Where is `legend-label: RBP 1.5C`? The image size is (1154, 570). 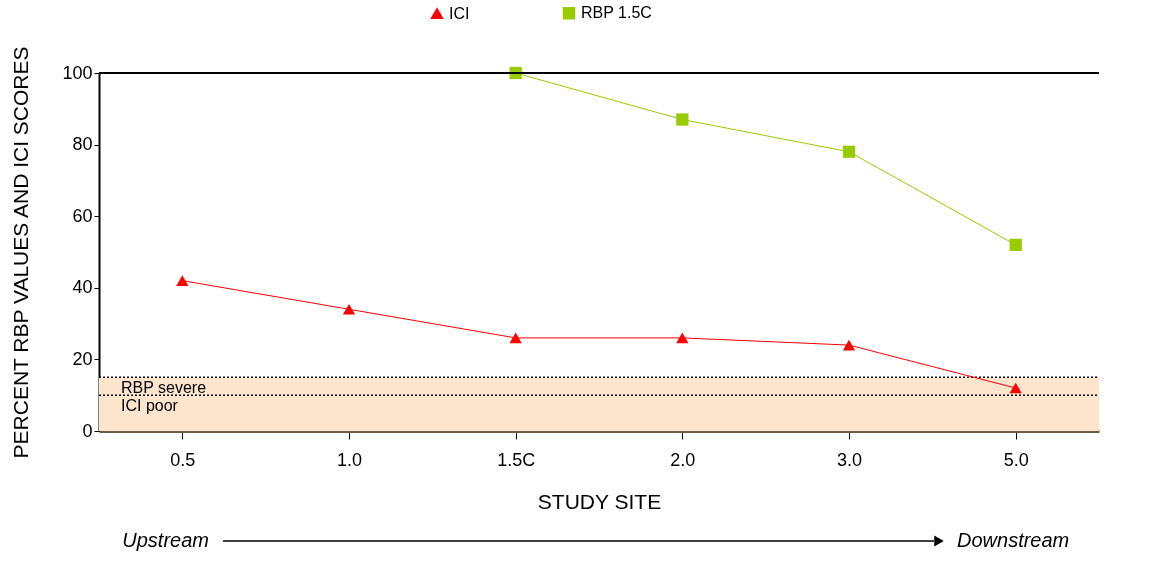 legend-label: RBP 1.5C is located at coordinates (616, 13).